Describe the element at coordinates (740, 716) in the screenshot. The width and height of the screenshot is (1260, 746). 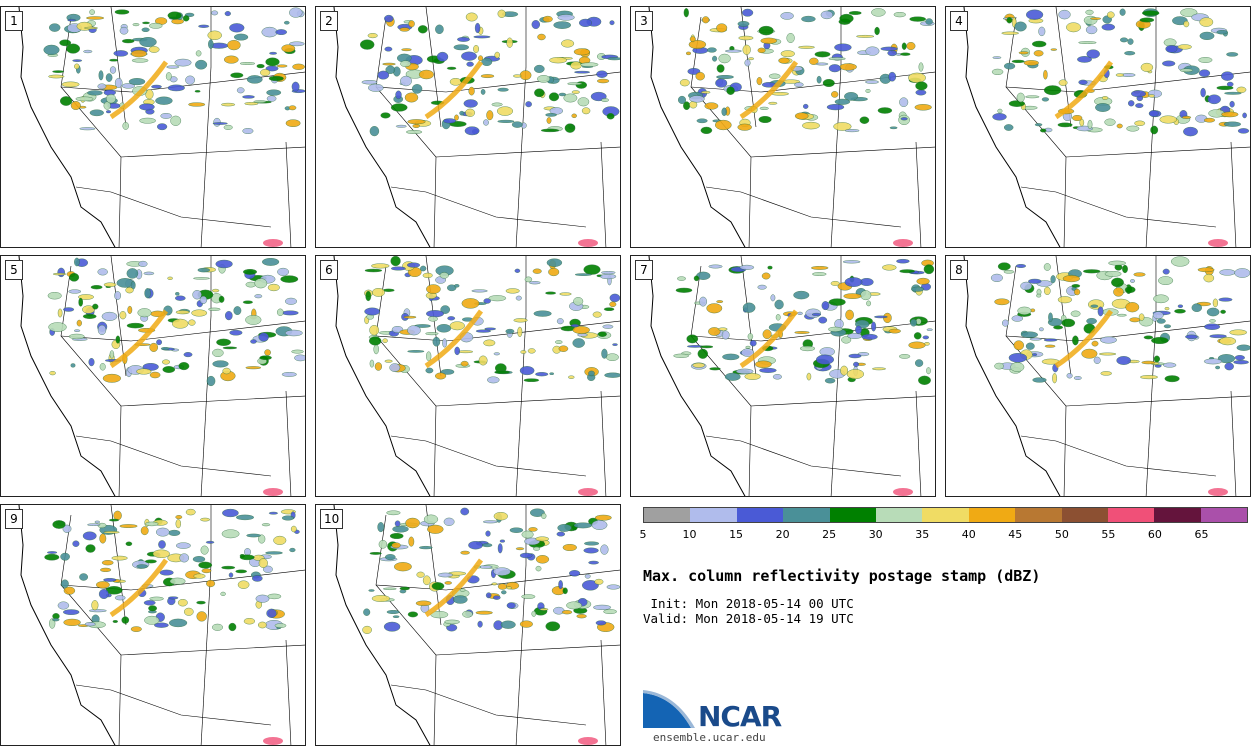
I see `ncar-logo-text: NCAR` at that location.